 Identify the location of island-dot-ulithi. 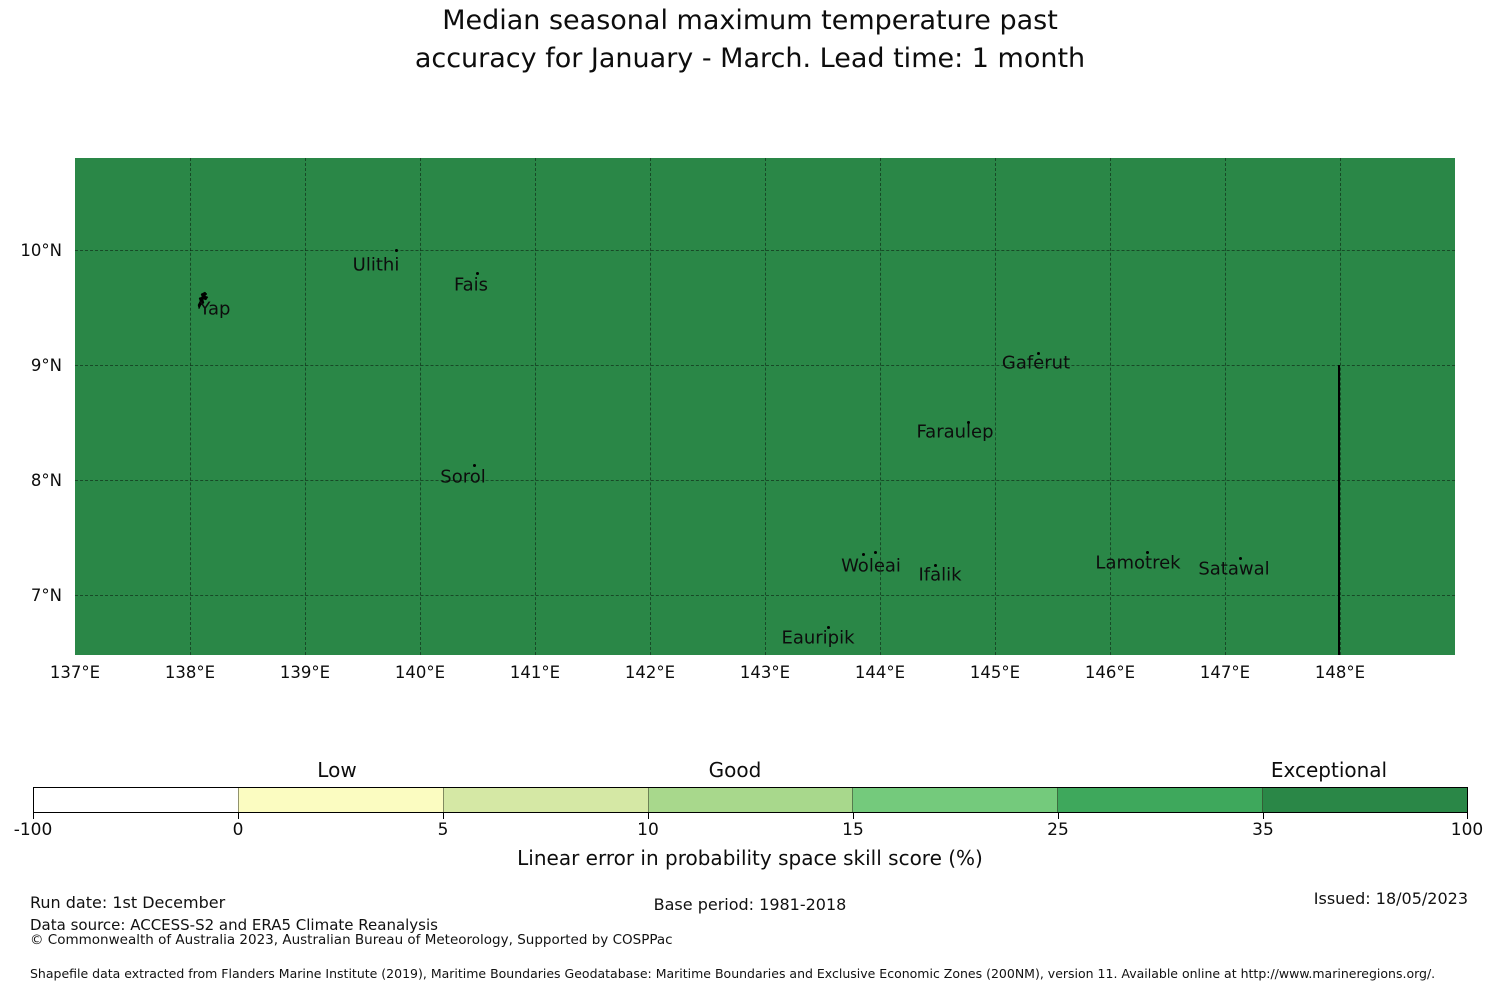
(396, 250).